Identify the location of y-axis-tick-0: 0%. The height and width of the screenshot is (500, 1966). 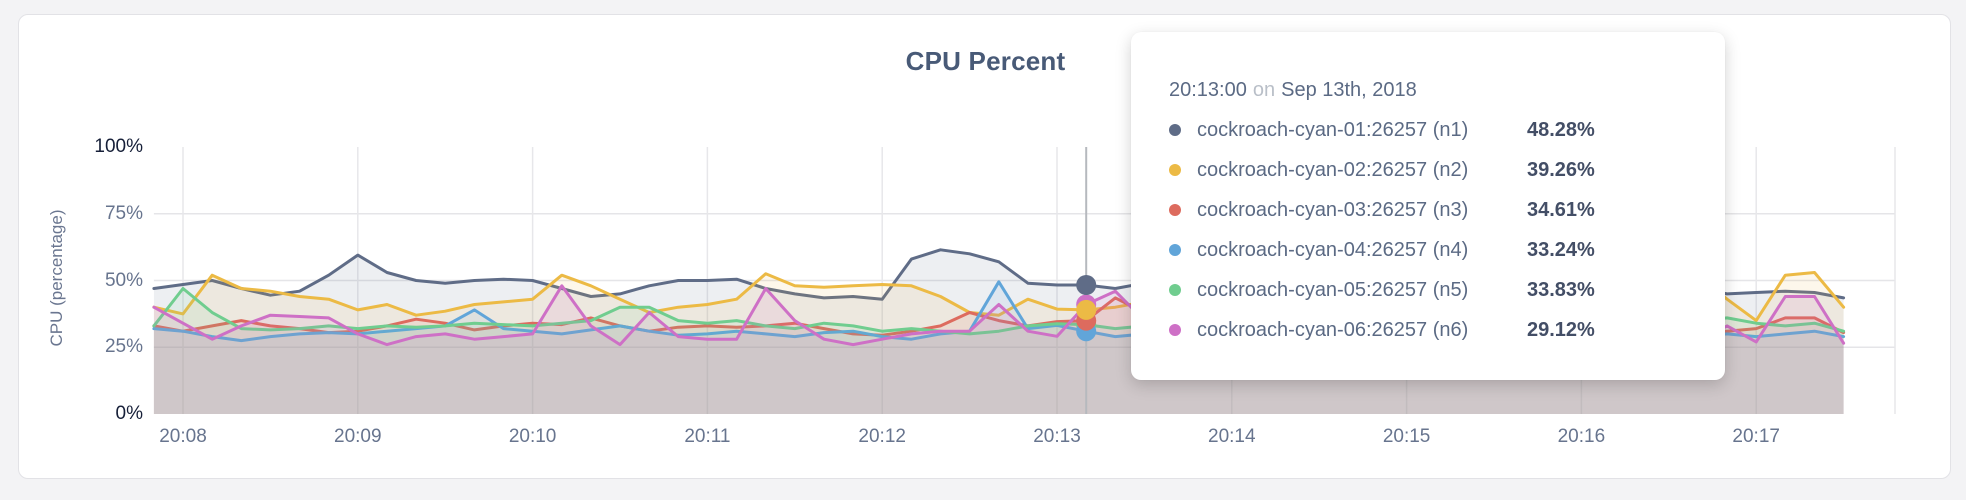
(129, 413).